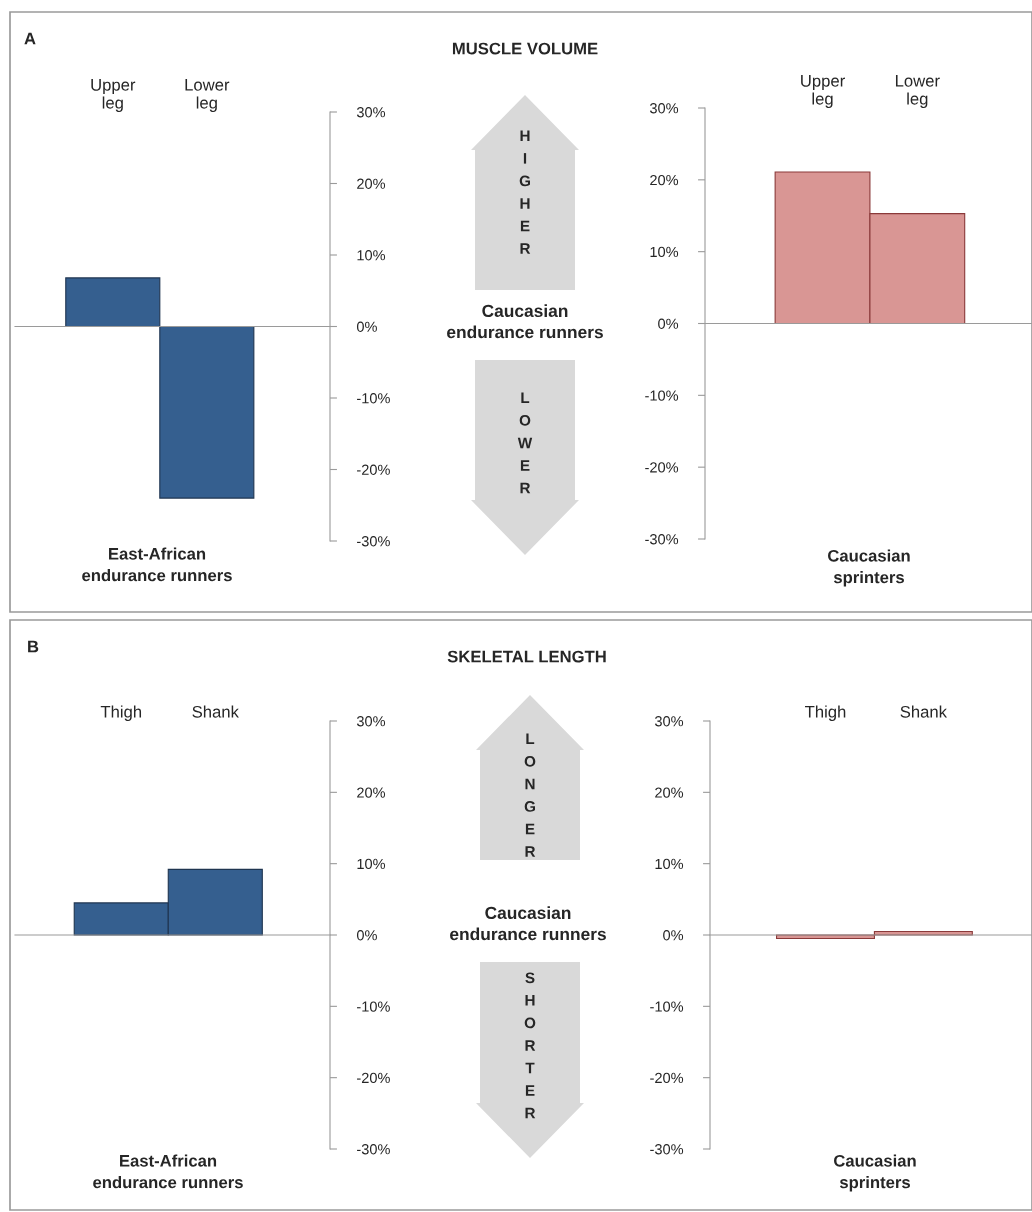 This screenshot has height=1212, width=1032. Describe the element at coordinates (33, 646) in the screenshot. I see `text: B` at that location.